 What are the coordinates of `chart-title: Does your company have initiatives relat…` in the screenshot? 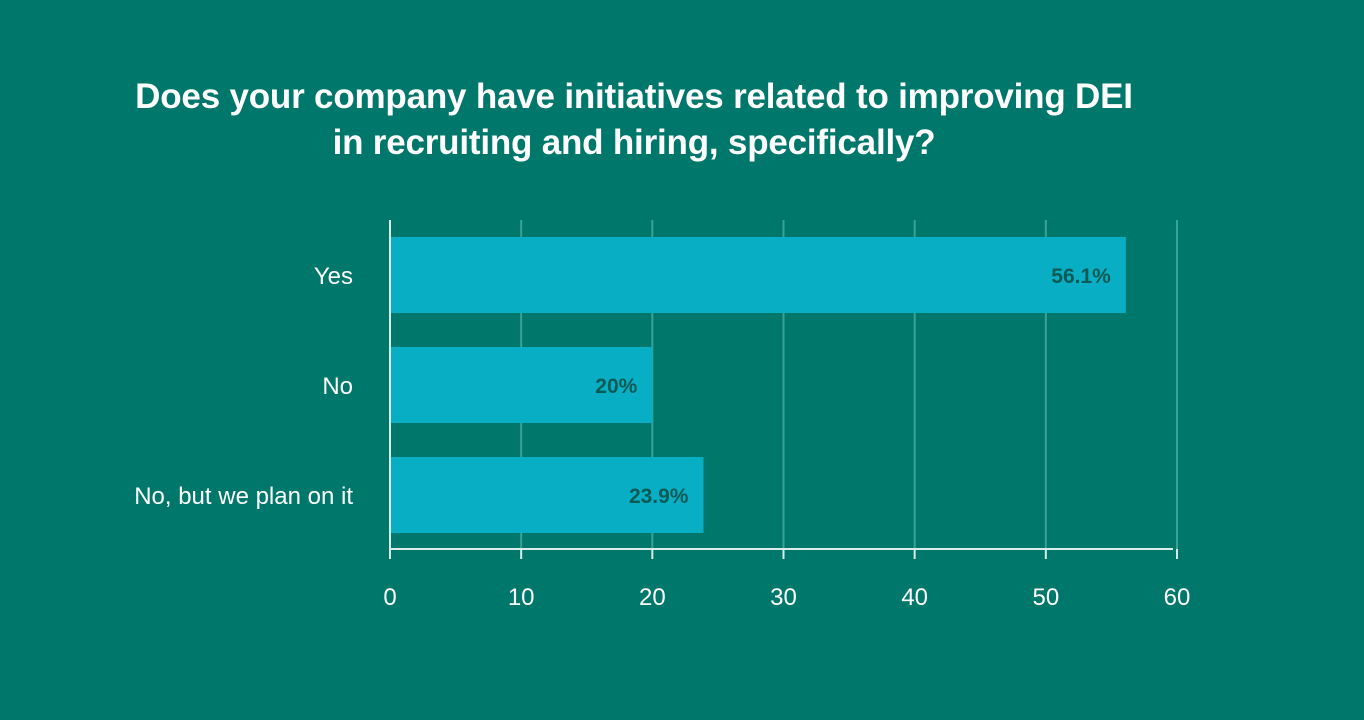 It's located at (634, 120).